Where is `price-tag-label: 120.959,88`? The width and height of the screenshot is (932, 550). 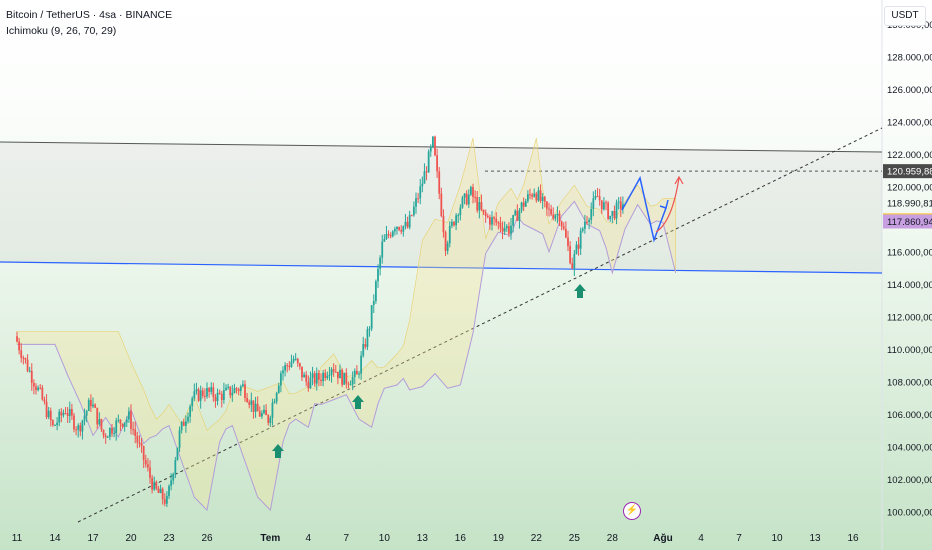
price-tag-label: 120.959,88 is located at coordinates (909, 172).